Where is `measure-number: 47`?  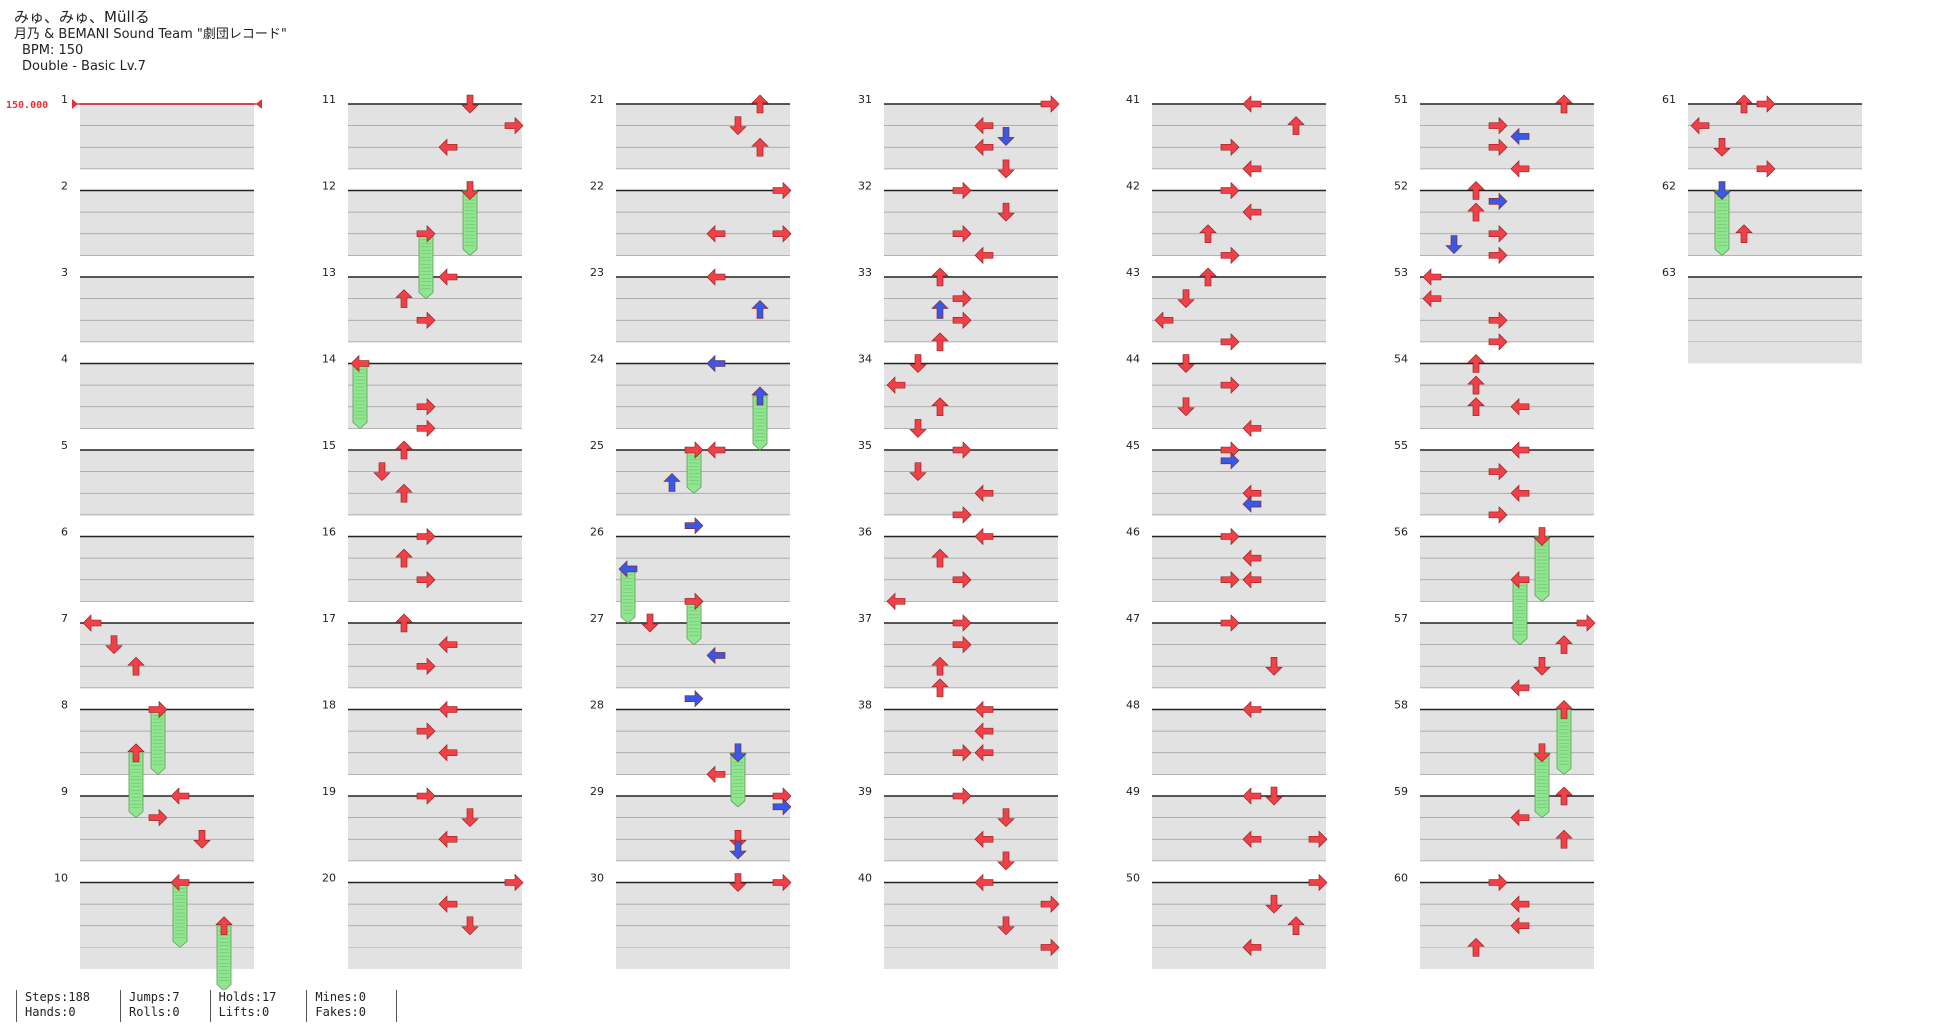 measure-number: 47 is located at coordinates (1133, 618).